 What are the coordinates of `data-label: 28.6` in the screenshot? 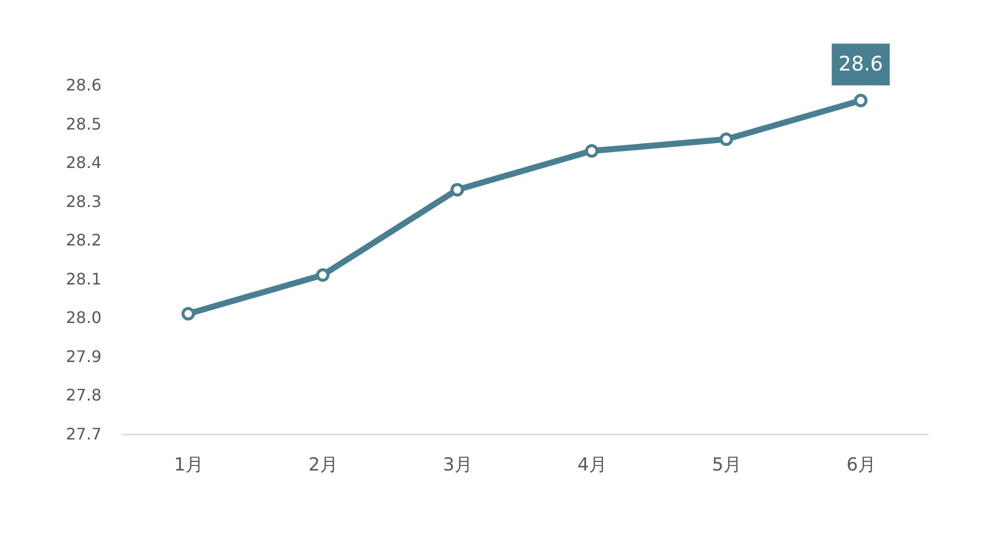 It's located at (861, 64).